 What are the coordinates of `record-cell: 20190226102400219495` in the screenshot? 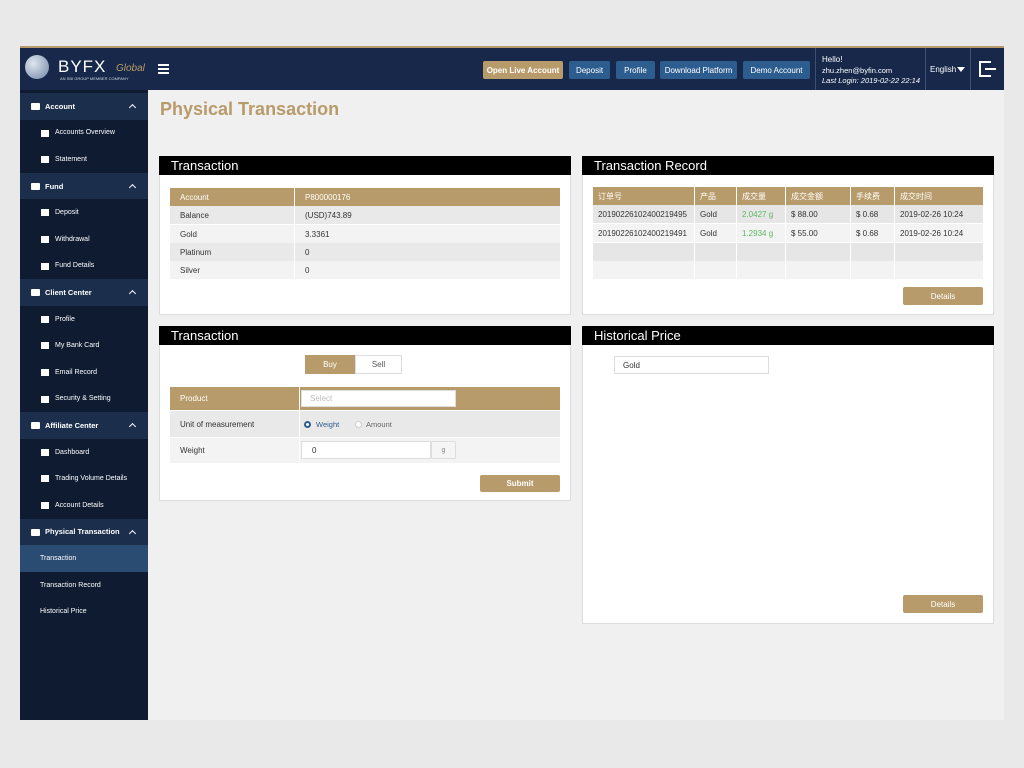 It's located at (644, 214).